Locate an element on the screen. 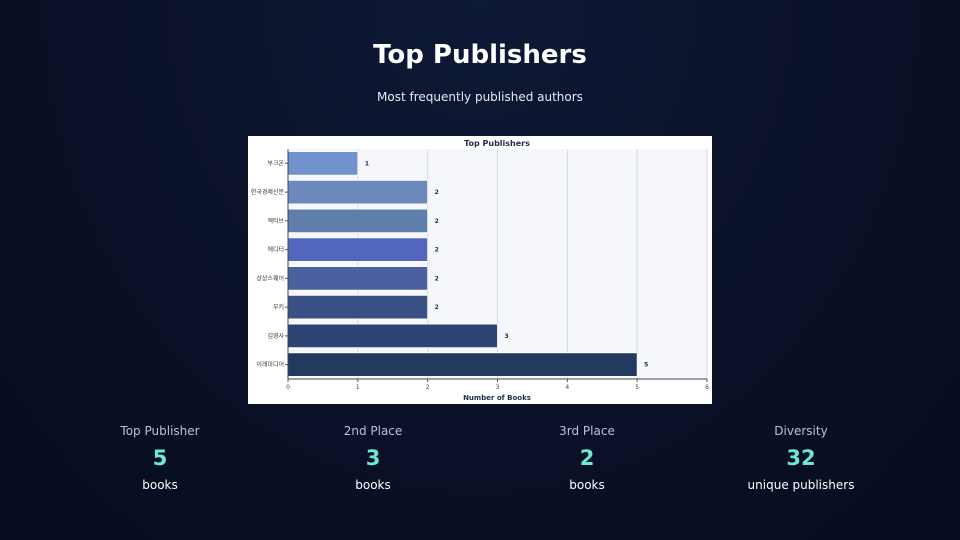 The width and height of the screenshot is (960, 540). y-tick-label: 부키 is located at coordinates (278, 307).